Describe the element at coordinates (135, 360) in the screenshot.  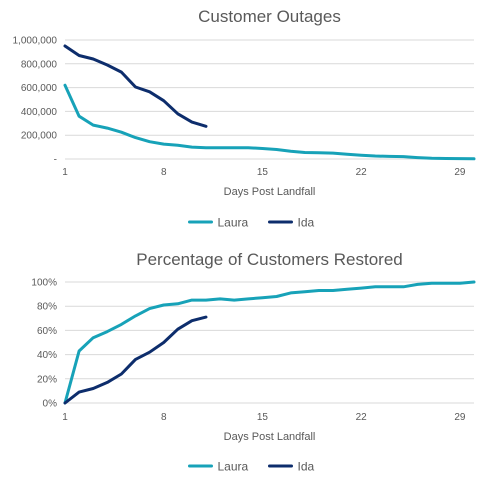
I see `chart-2-series-line-ida` at that location.